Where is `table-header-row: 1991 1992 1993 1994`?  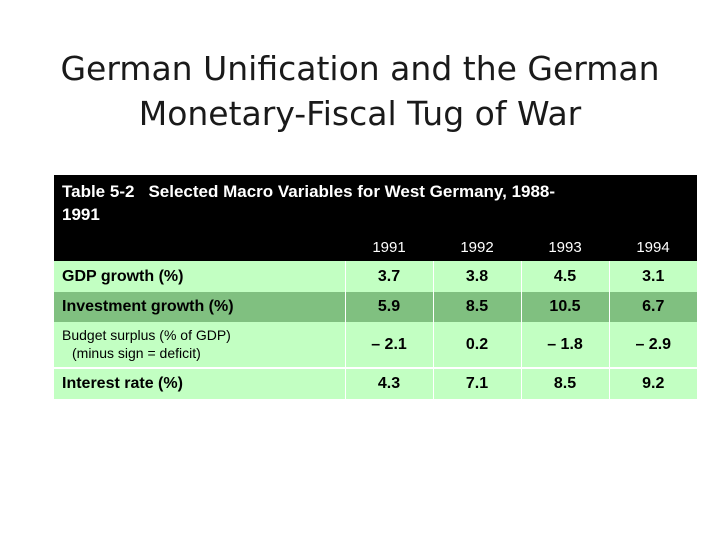 table-header-row: 1991 1992 1993 1994 is located at coordinates (375, 247).